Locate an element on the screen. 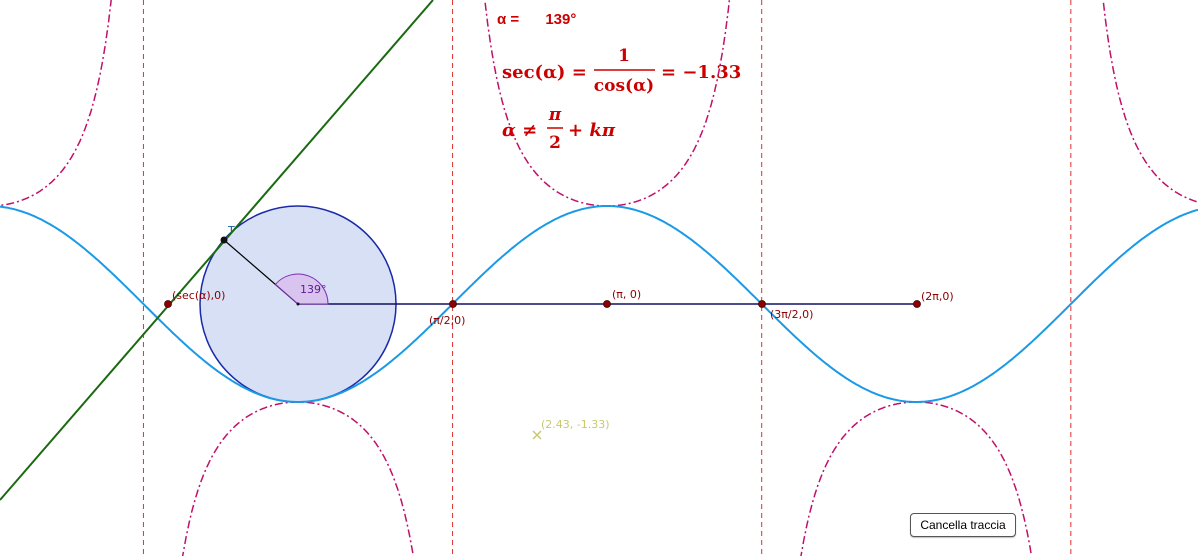 This screenshot has width=1198, height=556. fraction-denominator: cos(α) is located at coordinates (624, 86).